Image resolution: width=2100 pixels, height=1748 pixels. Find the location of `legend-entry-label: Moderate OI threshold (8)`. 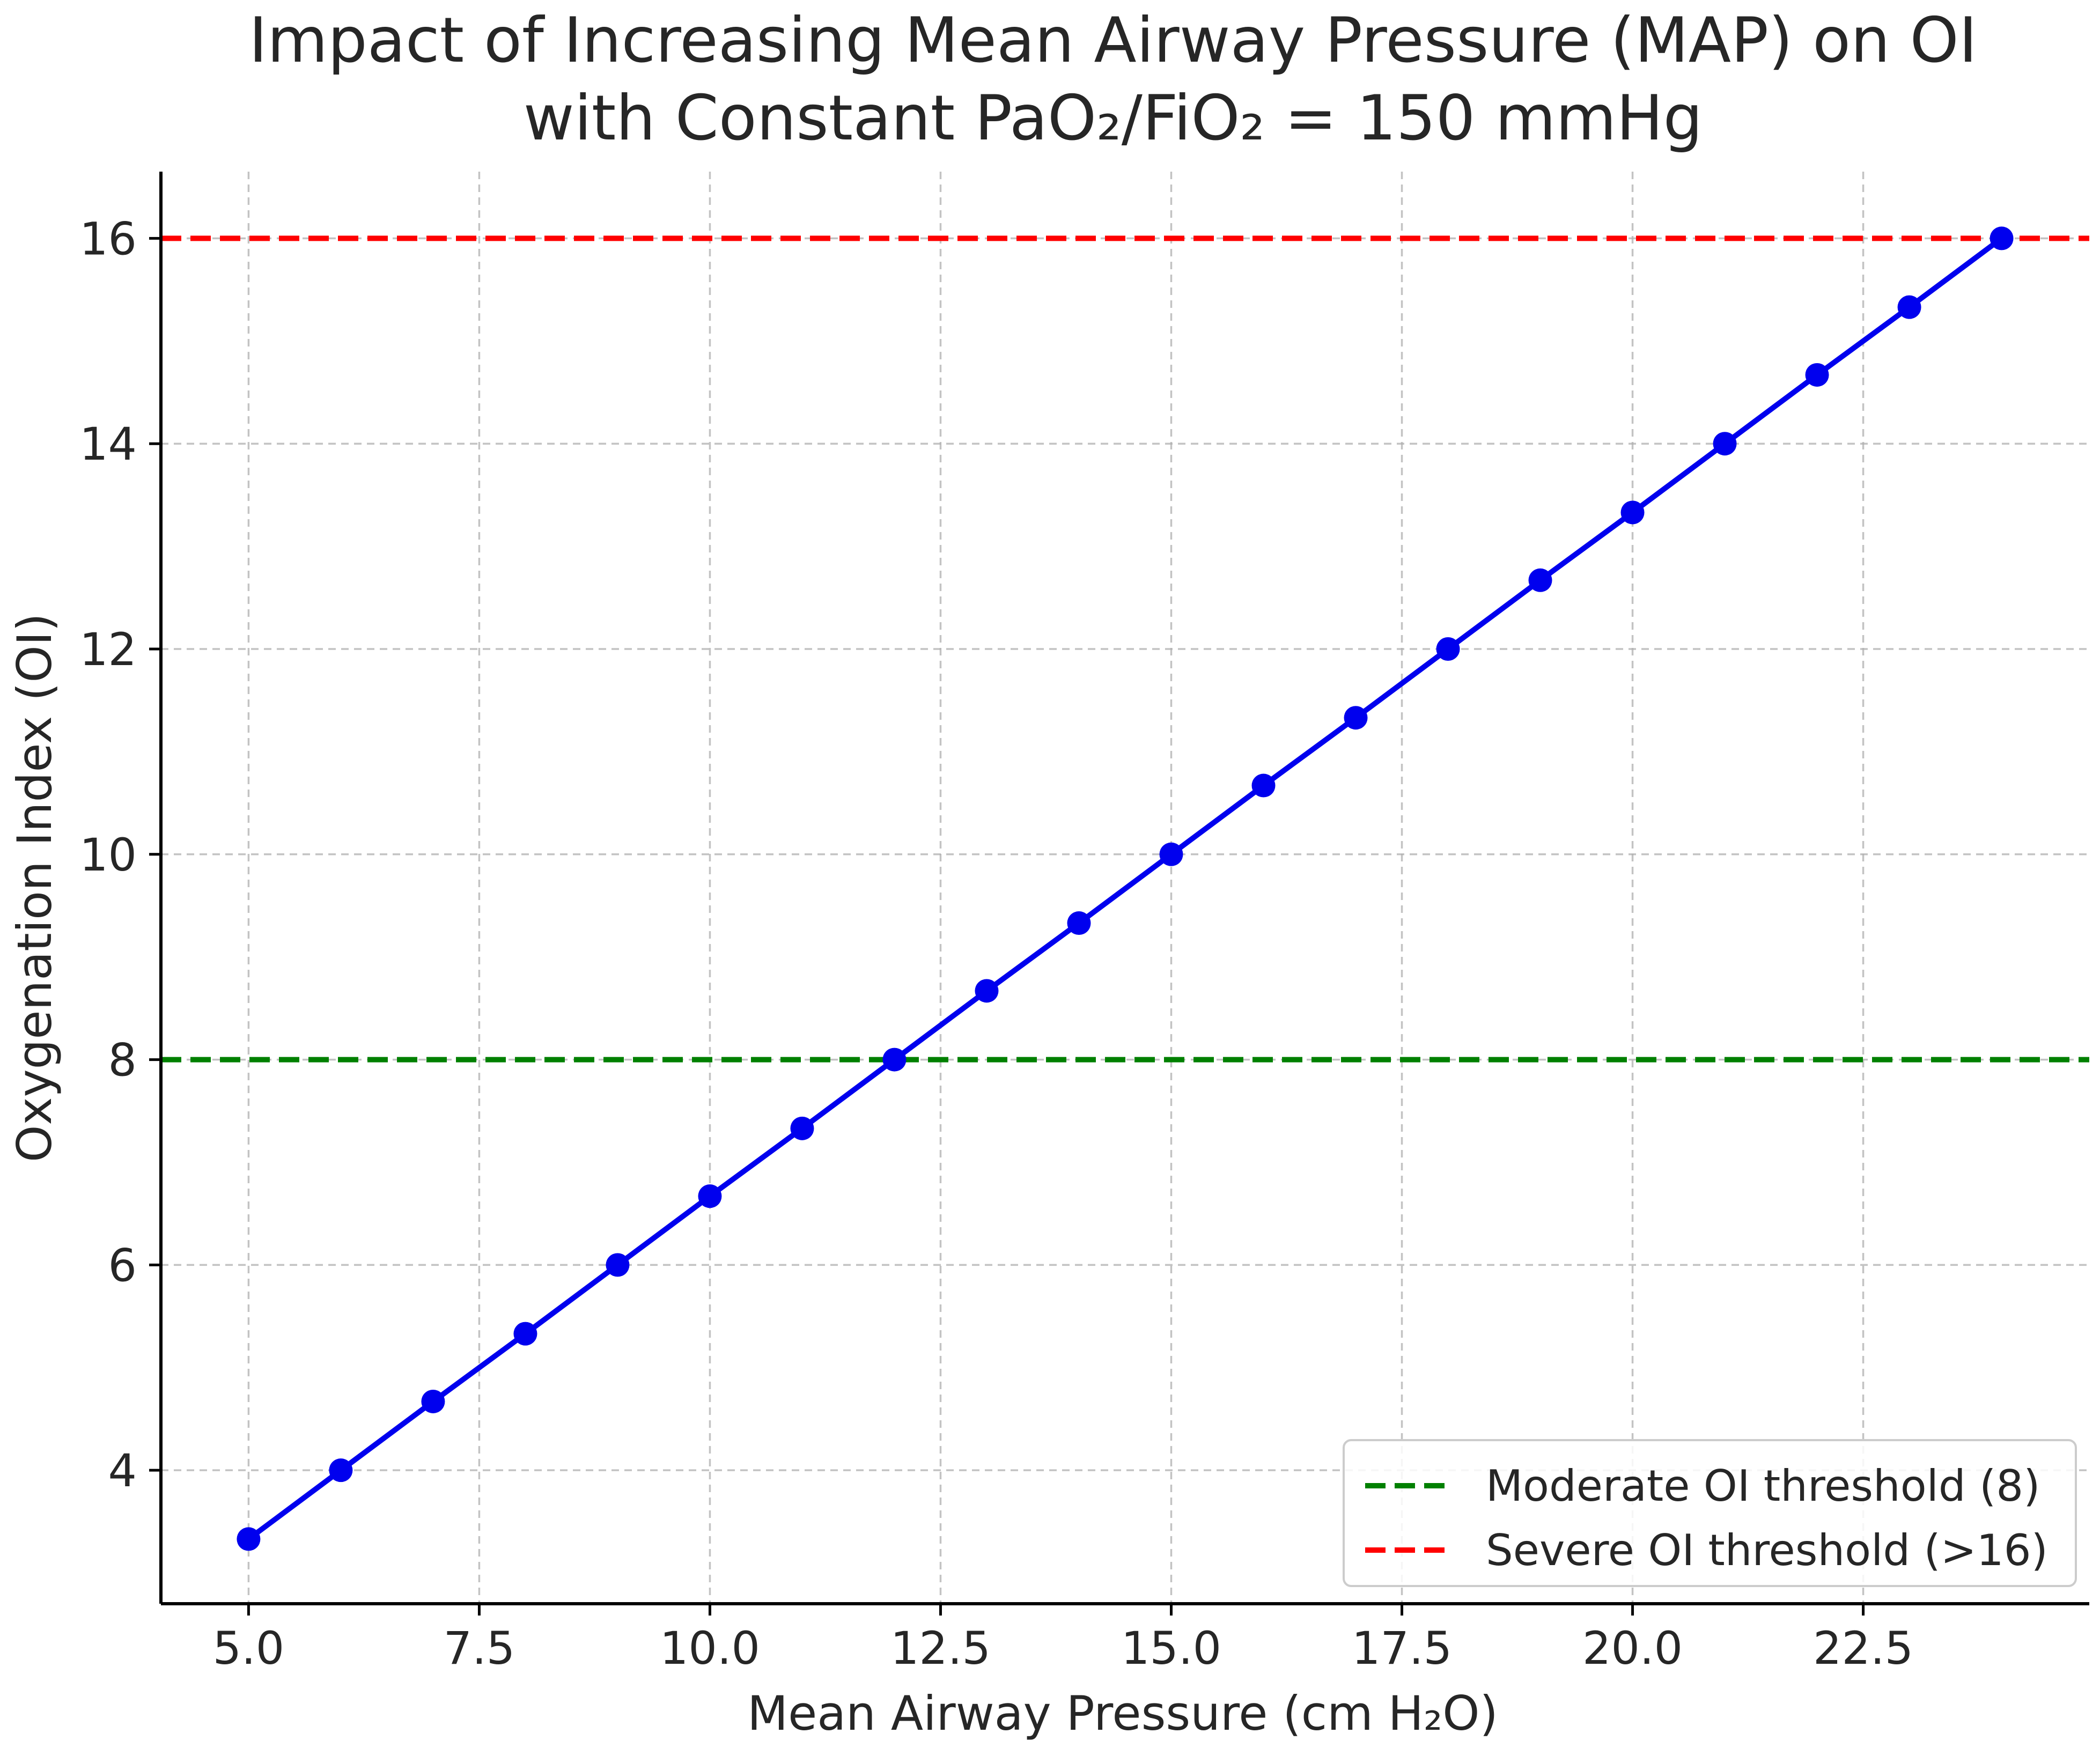

legend-entry-label: Moderate OI threshold (8) is located at coordinates (1763, 1486).